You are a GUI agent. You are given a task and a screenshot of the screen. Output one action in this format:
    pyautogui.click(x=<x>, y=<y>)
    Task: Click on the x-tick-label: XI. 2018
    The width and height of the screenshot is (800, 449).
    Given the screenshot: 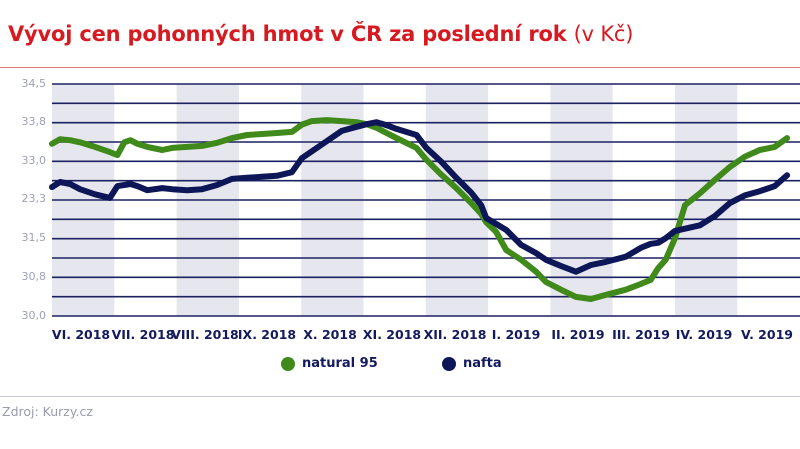 What is the action you would take?
    pyautogui.click(x=392, y=334)
    